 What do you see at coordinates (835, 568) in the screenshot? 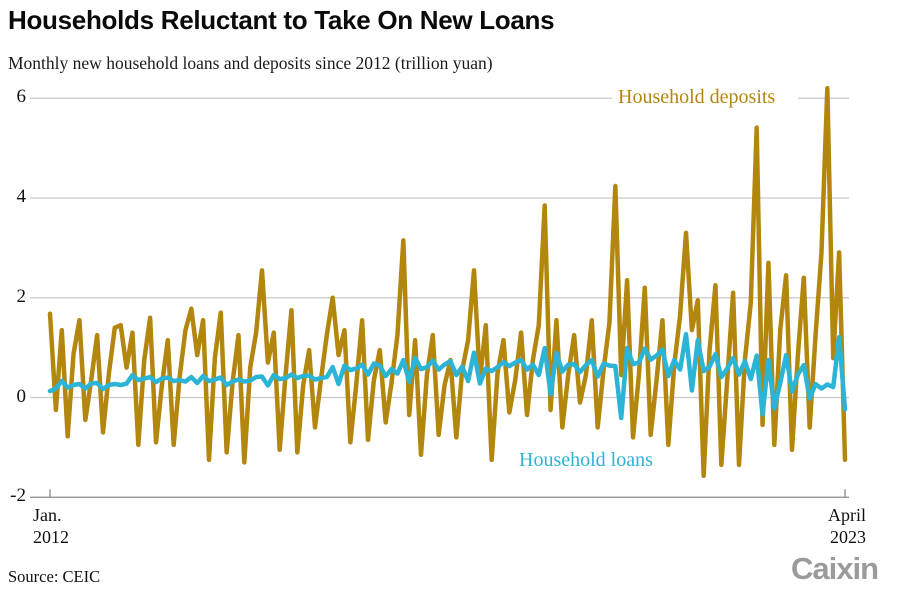
I see `caixin-logo: Caixin` at bounding box center [835, 568].